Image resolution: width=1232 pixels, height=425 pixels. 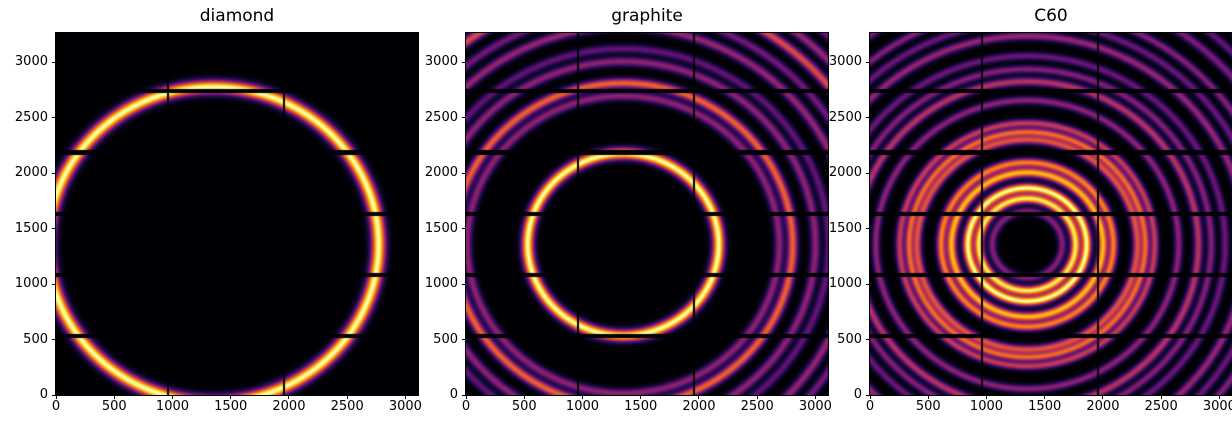 What do you see at coordinates (1051, 16) in the screenshot?
I see `panel-title-c60: C60` at bounding box center [1051, 16].